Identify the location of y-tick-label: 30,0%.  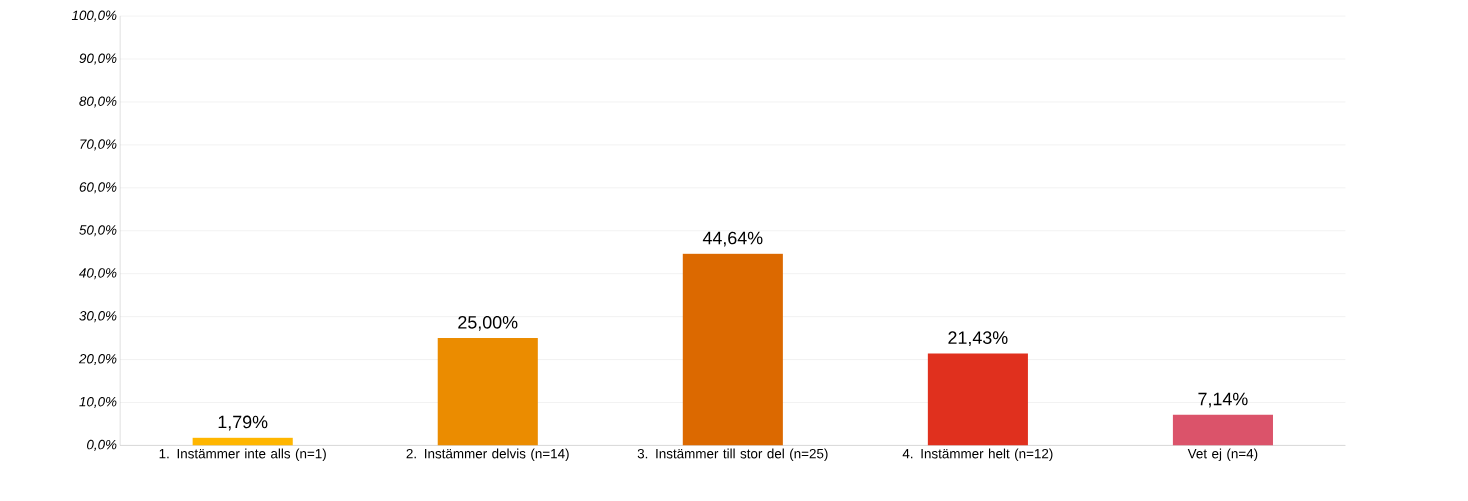
(98, 317).